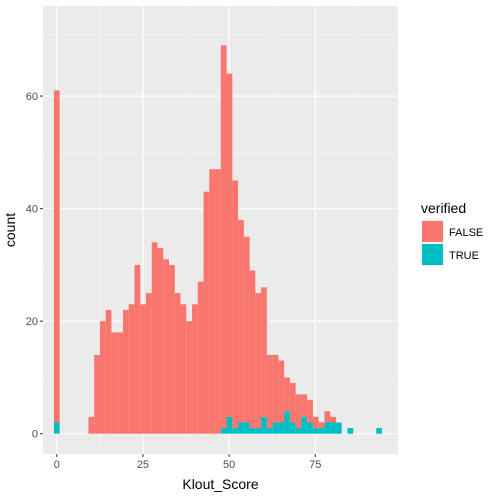 The image size is (500, 500). I want to click on y-axis-title: count, so click(10, 230).